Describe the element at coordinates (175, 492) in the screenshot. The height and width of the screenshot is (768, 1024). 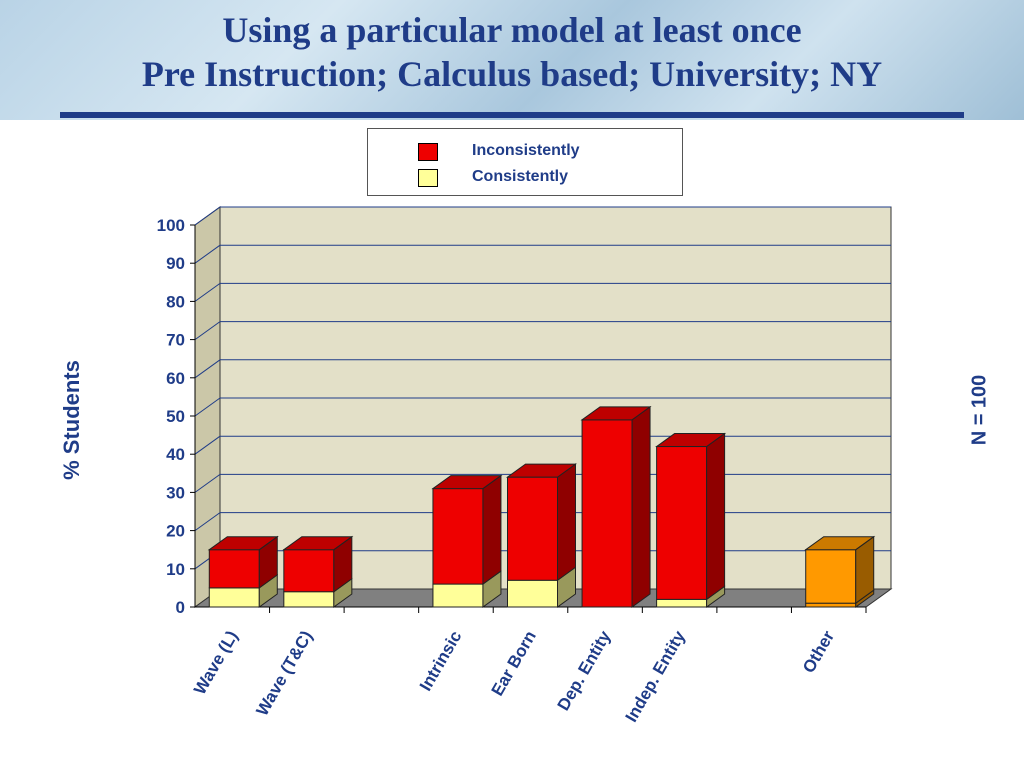
I see `y-tick-label: 30` at that location.